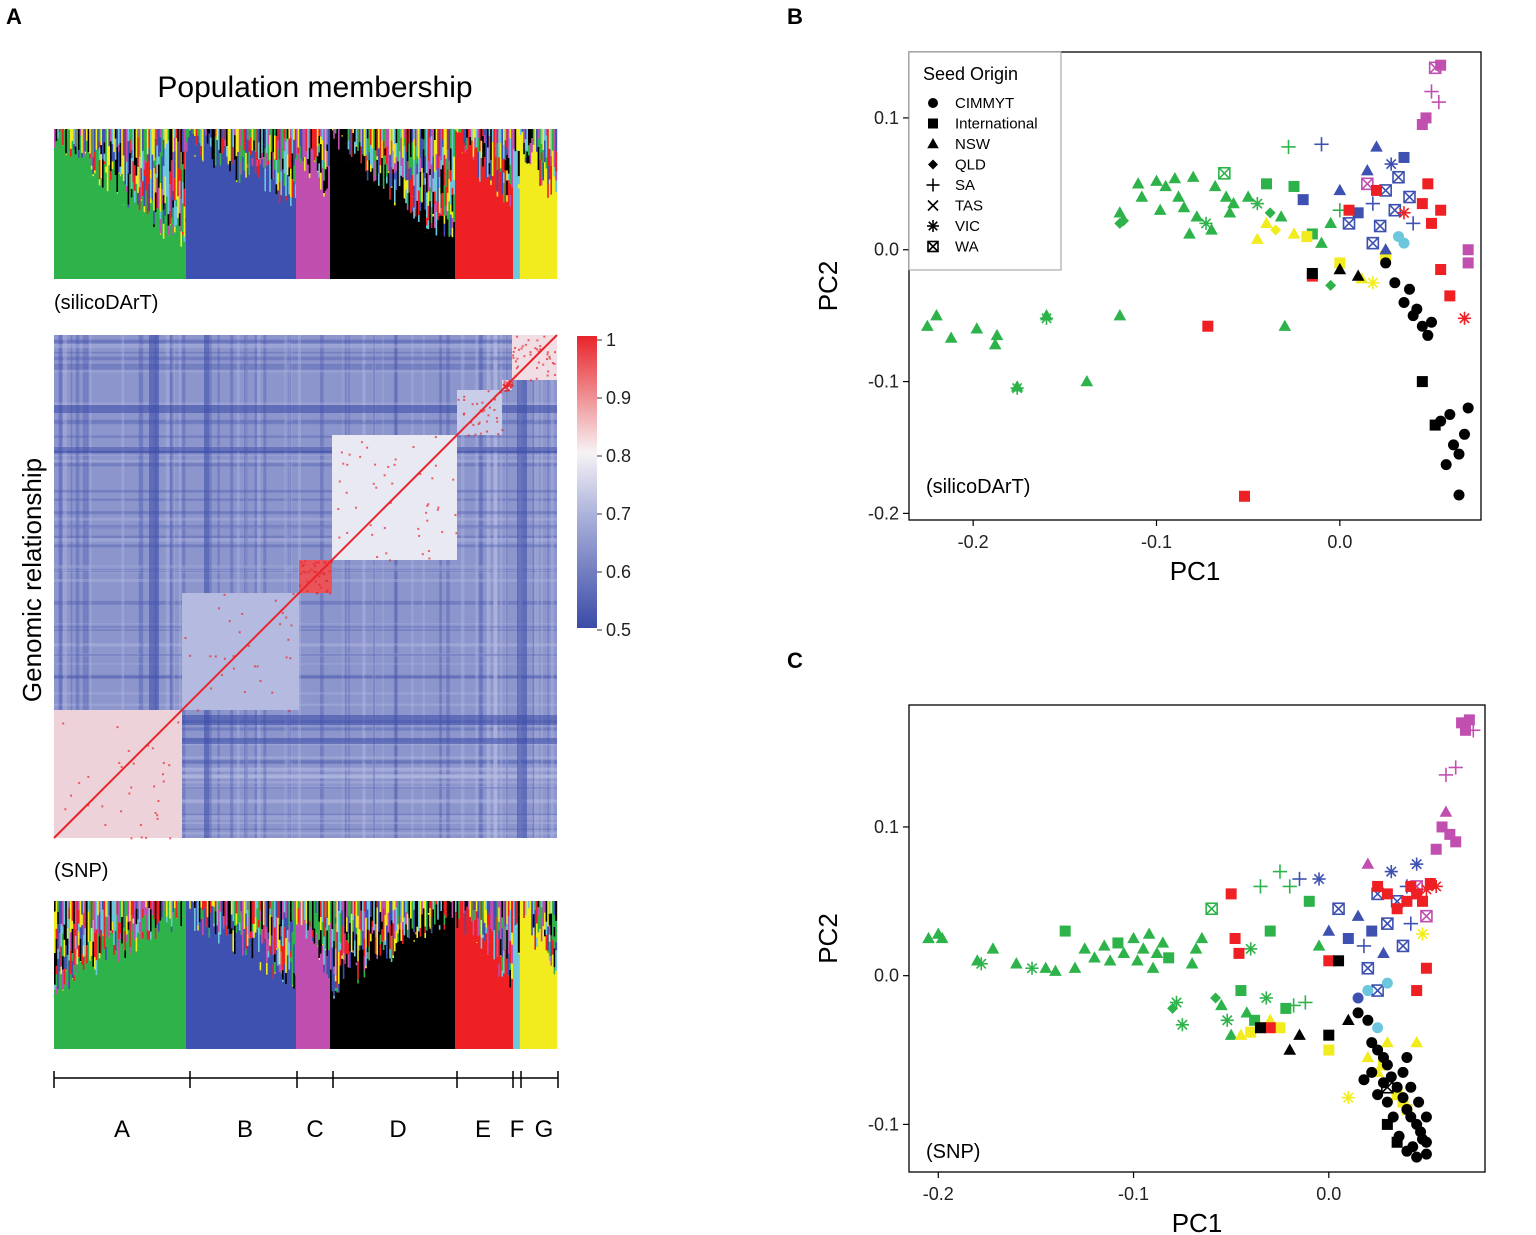  What do you see at coordinates (618, 630) in the screenshot?
I see `colorbar-tick-label: 0.5` at bounding box center [618, 630].